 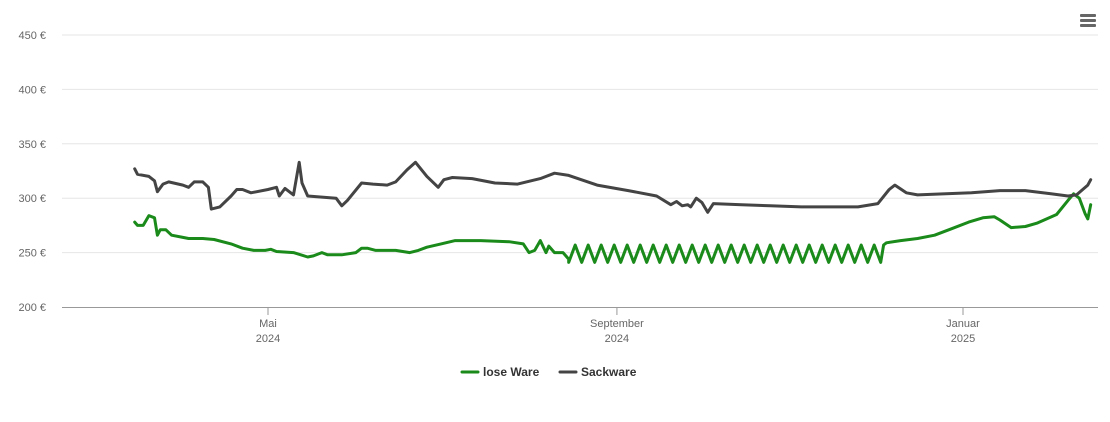 What do you see at coordinates (32, 199) in the screenshot?
I see `y-tick-label: 300 €` at bounding box center [32, 199].